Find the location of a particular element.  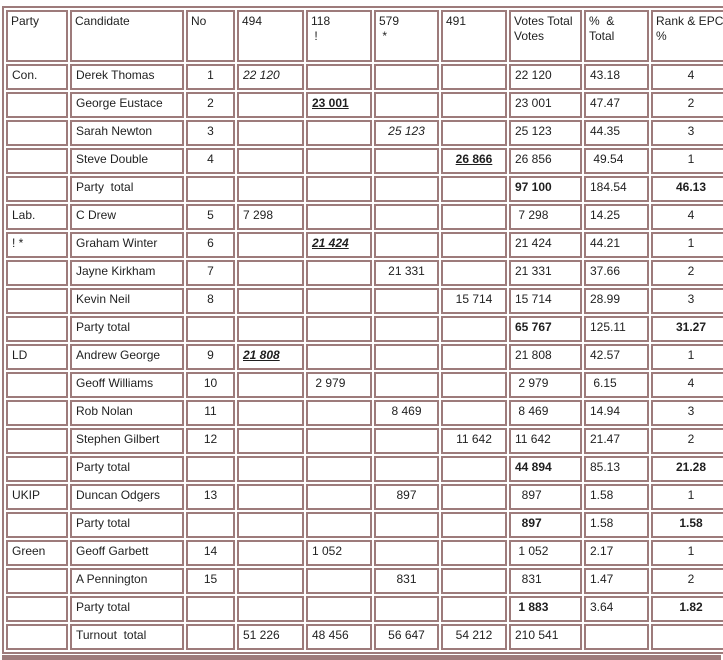

table-row: Green Geoff Garbett 14 1 052 1 052 2.17 1 is located at coordinates (364, 553).